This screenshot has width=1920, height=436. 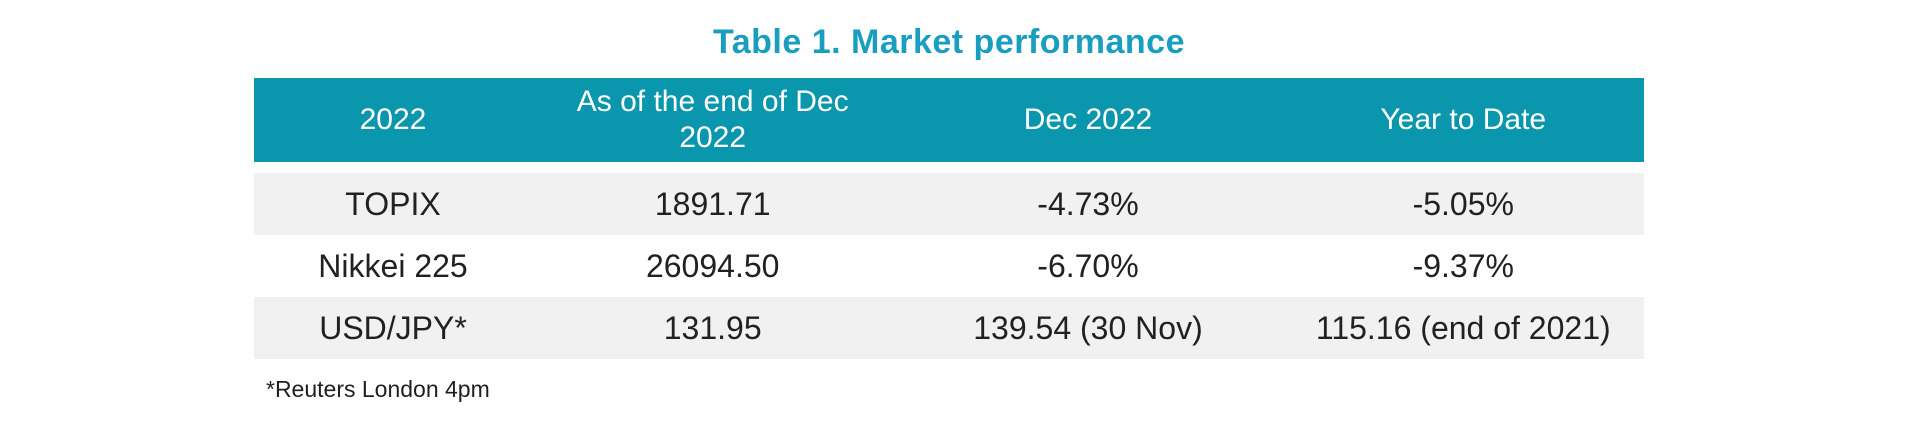 I want to click on cell-ytd-change: -9.37%, so click(x=1463, y=265).